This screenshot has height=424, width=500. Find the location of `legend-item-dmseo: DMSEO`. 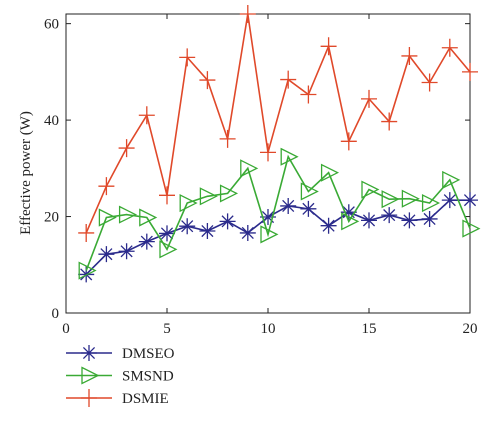

legend-item-dmseo: DMSEO is located at coordinates (120, 353).